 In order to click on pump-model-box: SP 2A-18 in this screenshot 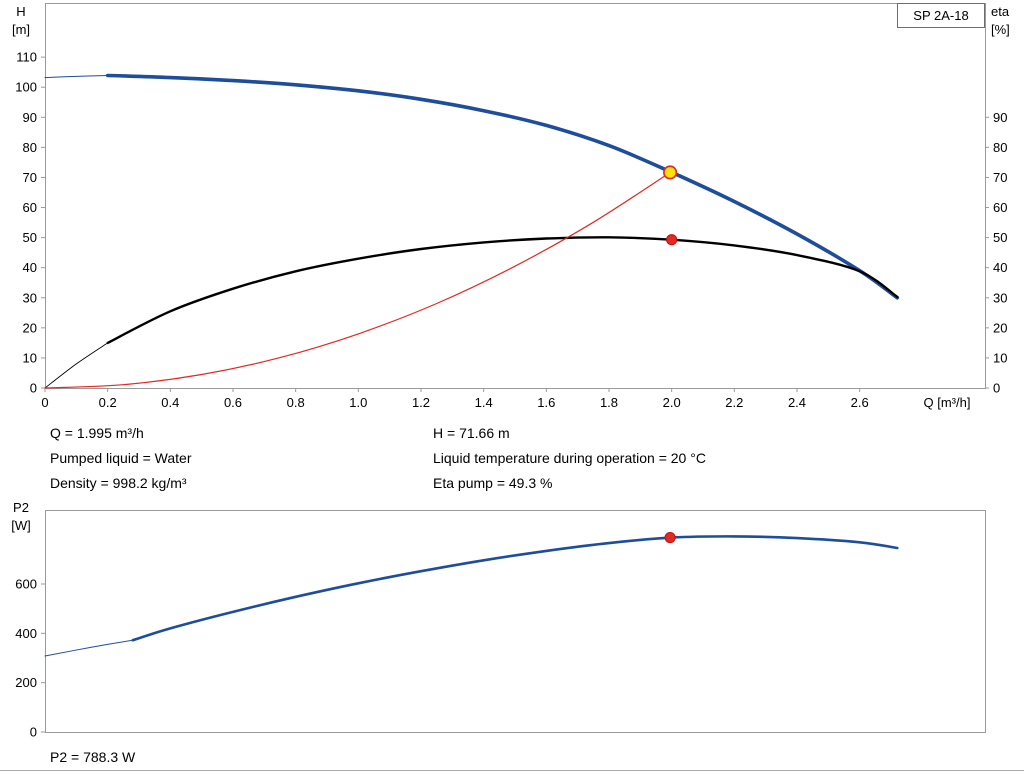, I will do `click(941, 15)`.